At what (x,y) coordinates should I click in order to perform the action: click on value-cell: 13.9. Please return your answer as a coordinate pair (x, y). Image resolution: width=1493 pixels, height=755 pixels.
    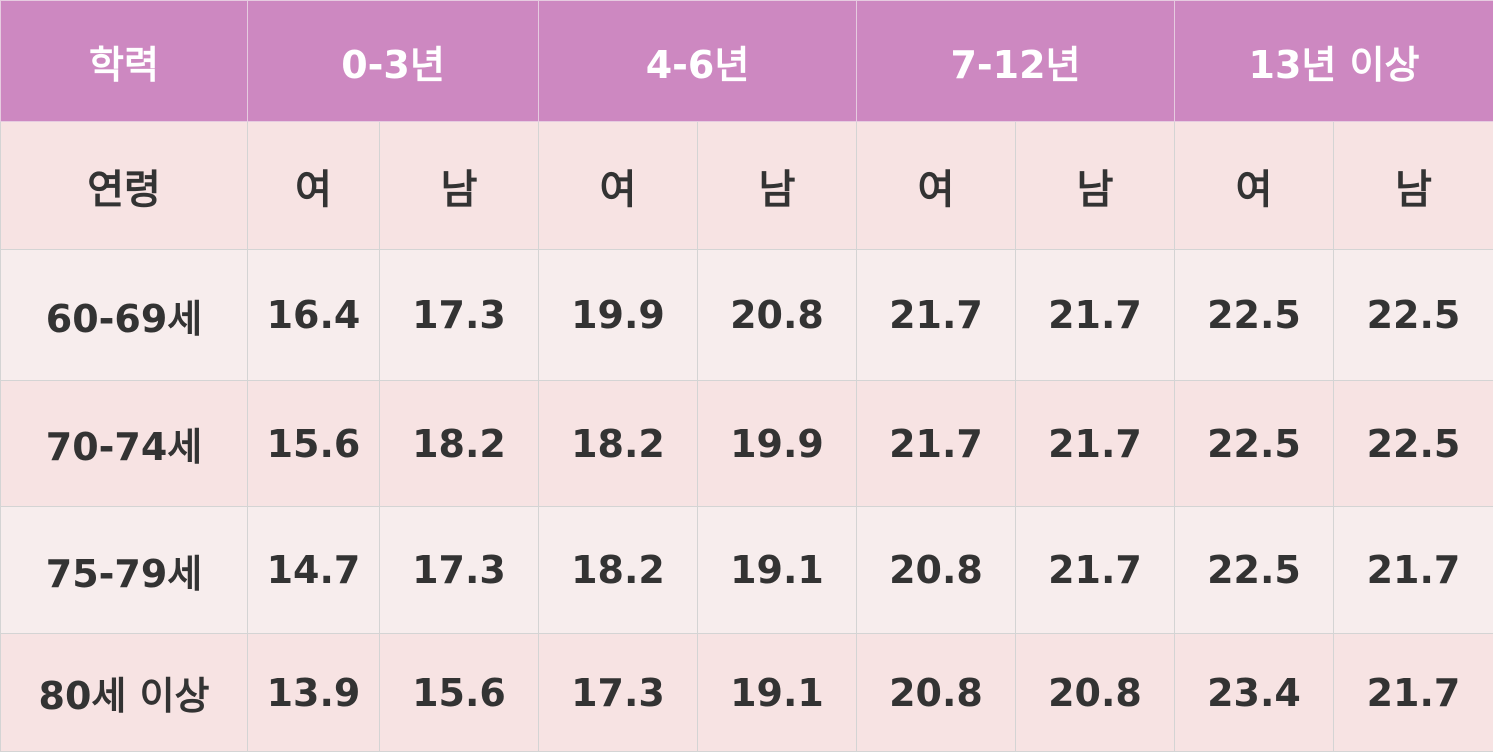
    Looking at the image, I should click on (313, 692).